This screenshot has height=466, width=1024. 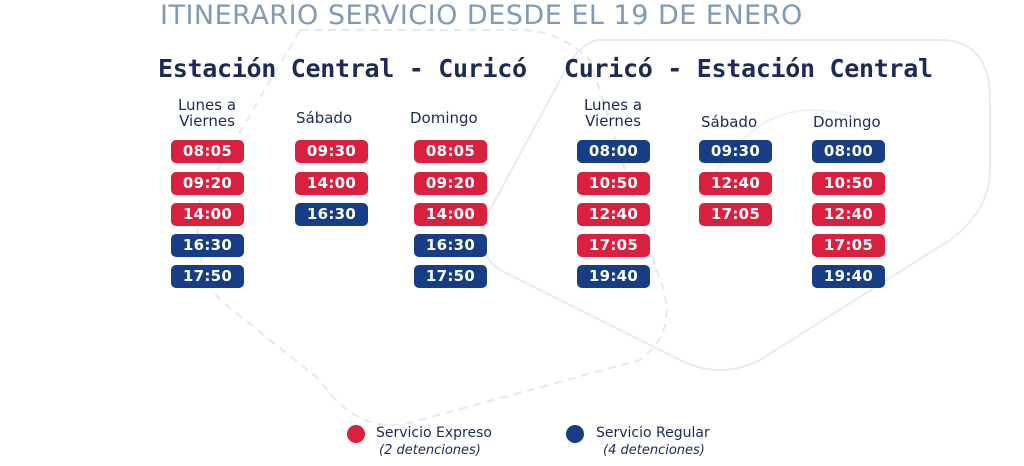 What do you see at coordinates (575, 434) in the screenshot?
I see `regular-dot-icon` at bounding box center [575, 434].